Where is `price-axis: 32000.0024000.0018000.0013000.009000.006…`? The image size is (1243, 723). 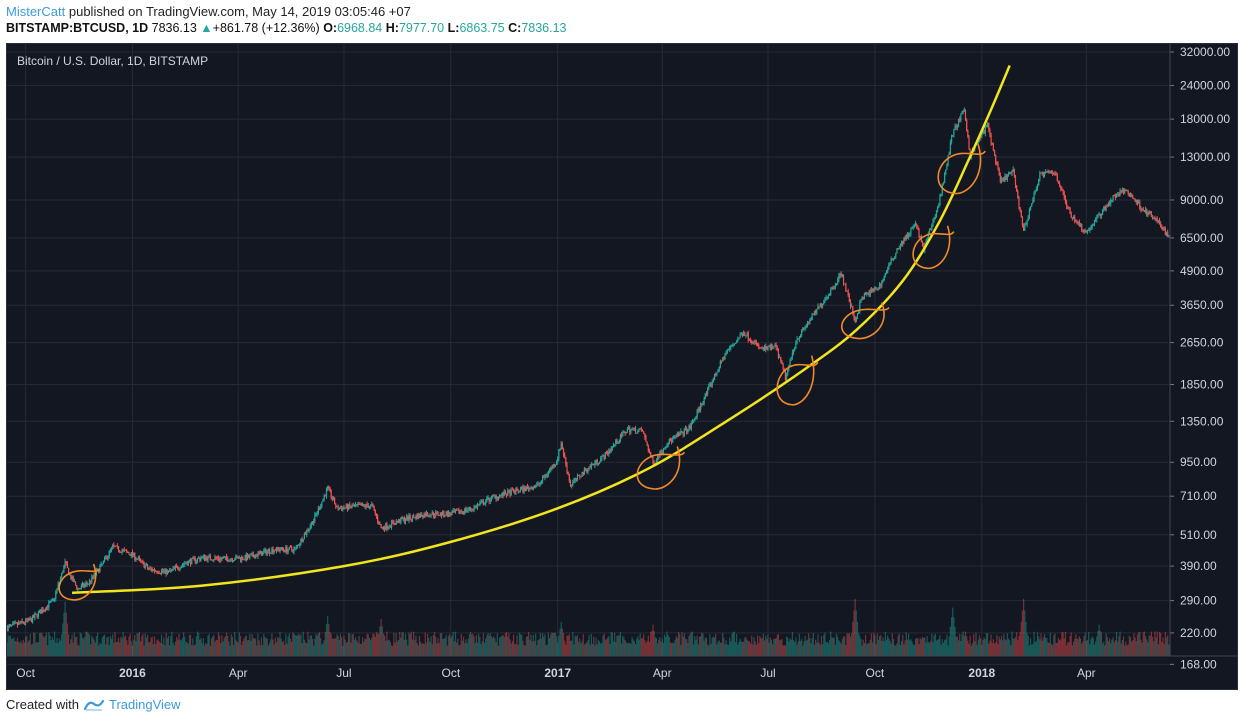
price-axis: 32000.0024000.0018000.0013000.009000.006… is located at coordinates (1199, 357).